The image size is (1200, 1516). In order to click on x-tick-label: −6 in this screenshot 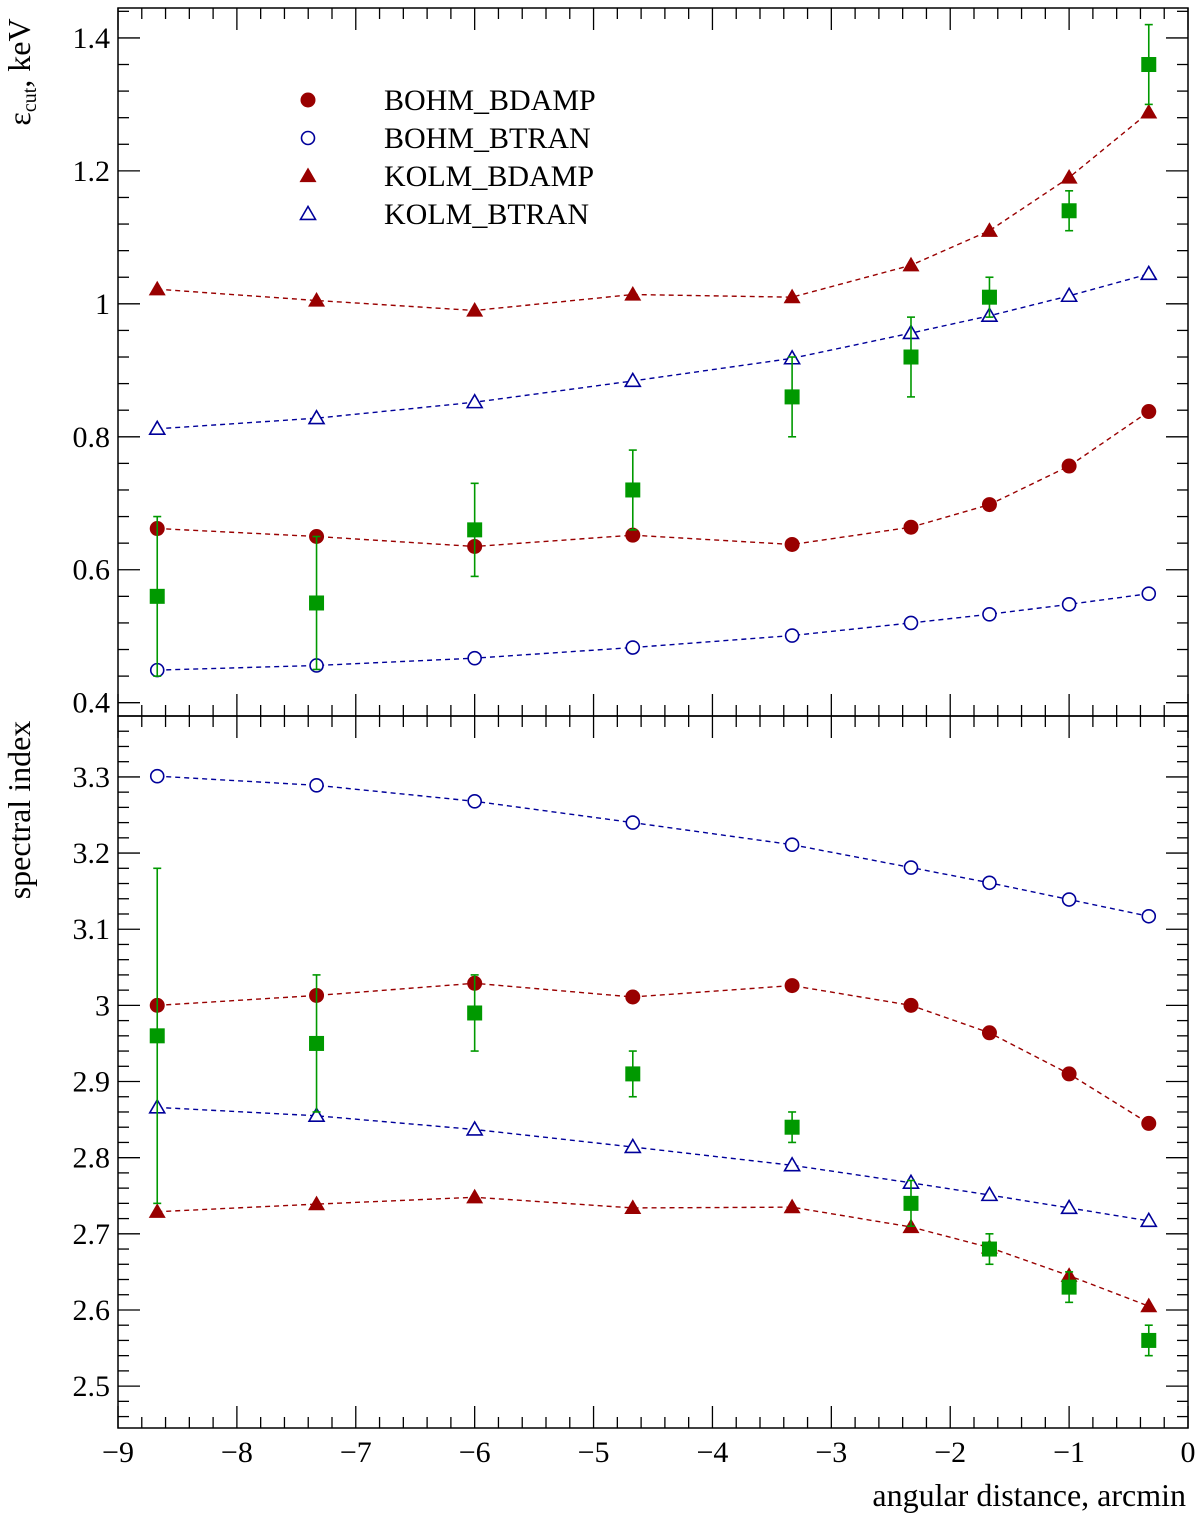, I will do `click(475, 1452)`.